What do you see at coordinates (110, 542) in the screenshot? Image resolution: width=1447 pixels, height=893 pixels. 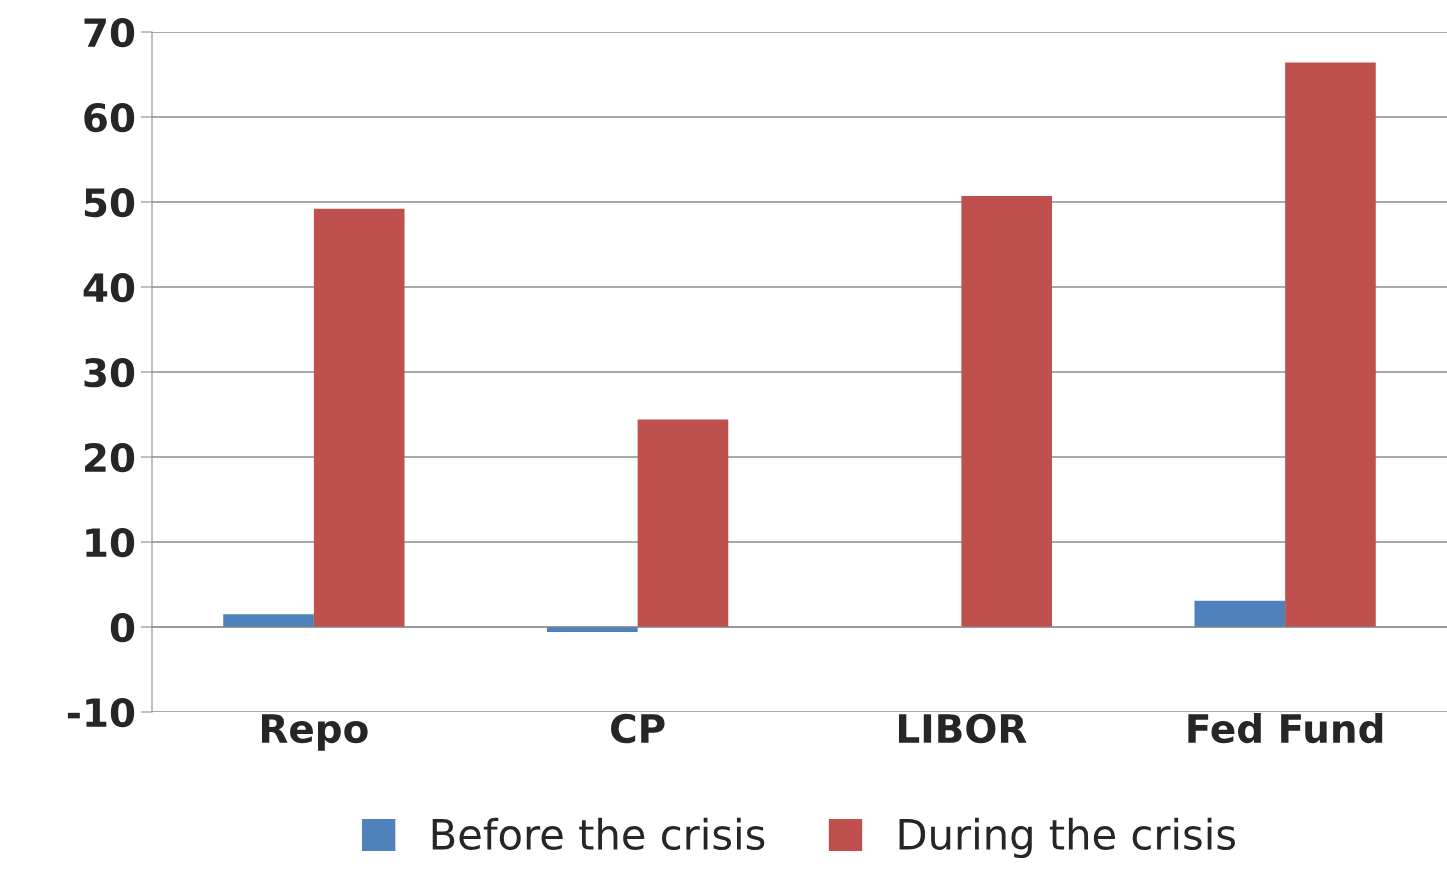 I see `y-tick-label: 10` at bounding box center [110, 542].